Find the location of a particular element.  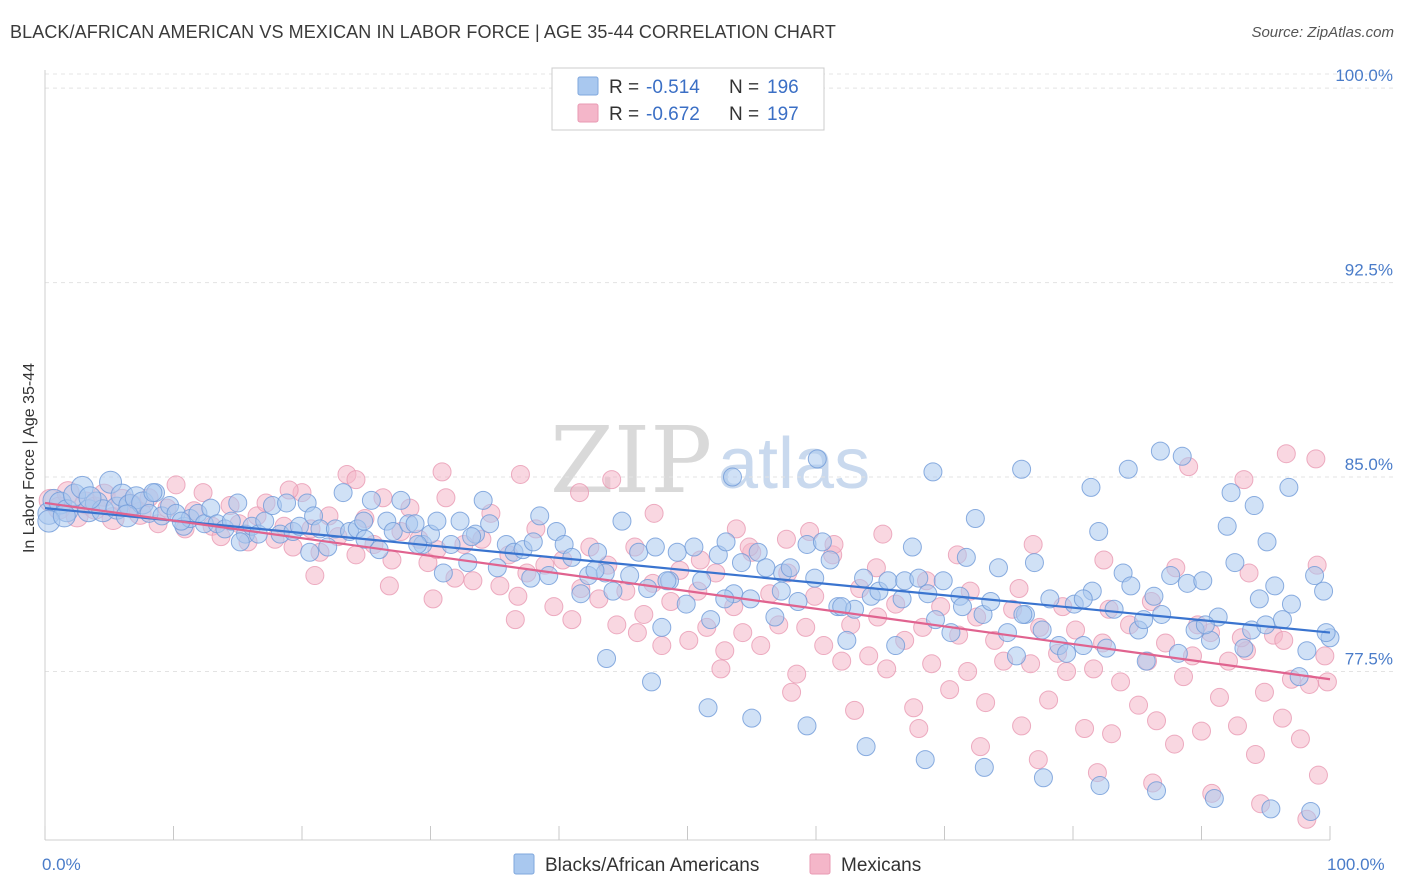

y-tick-label: 85.0% is located at coordinates (1369, 464).